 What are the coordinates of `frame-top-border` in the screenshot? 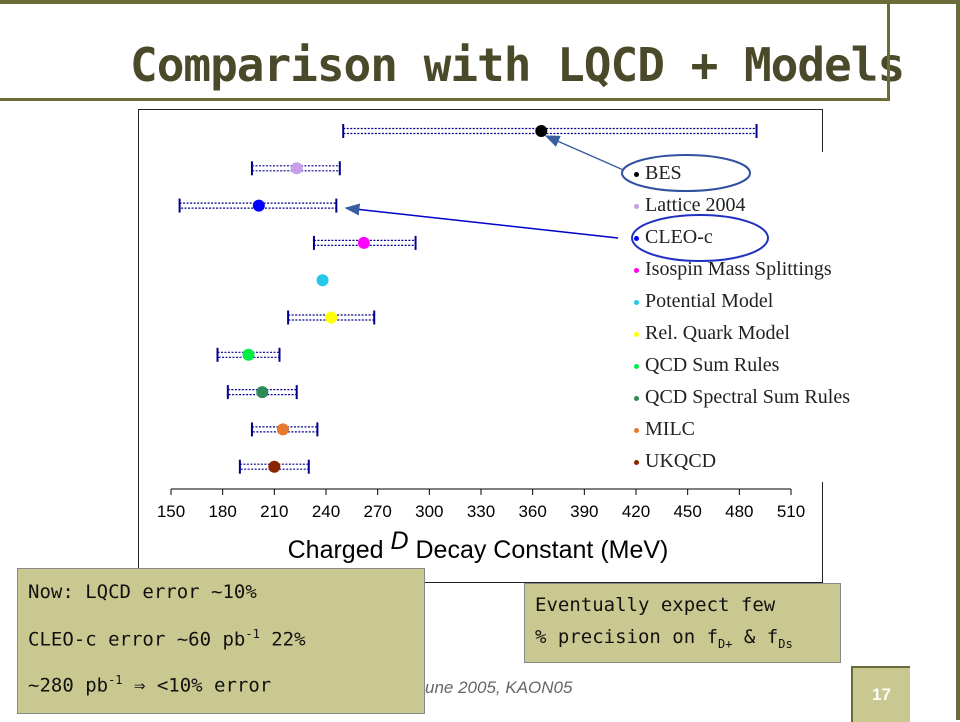 It's located at (480, 2).